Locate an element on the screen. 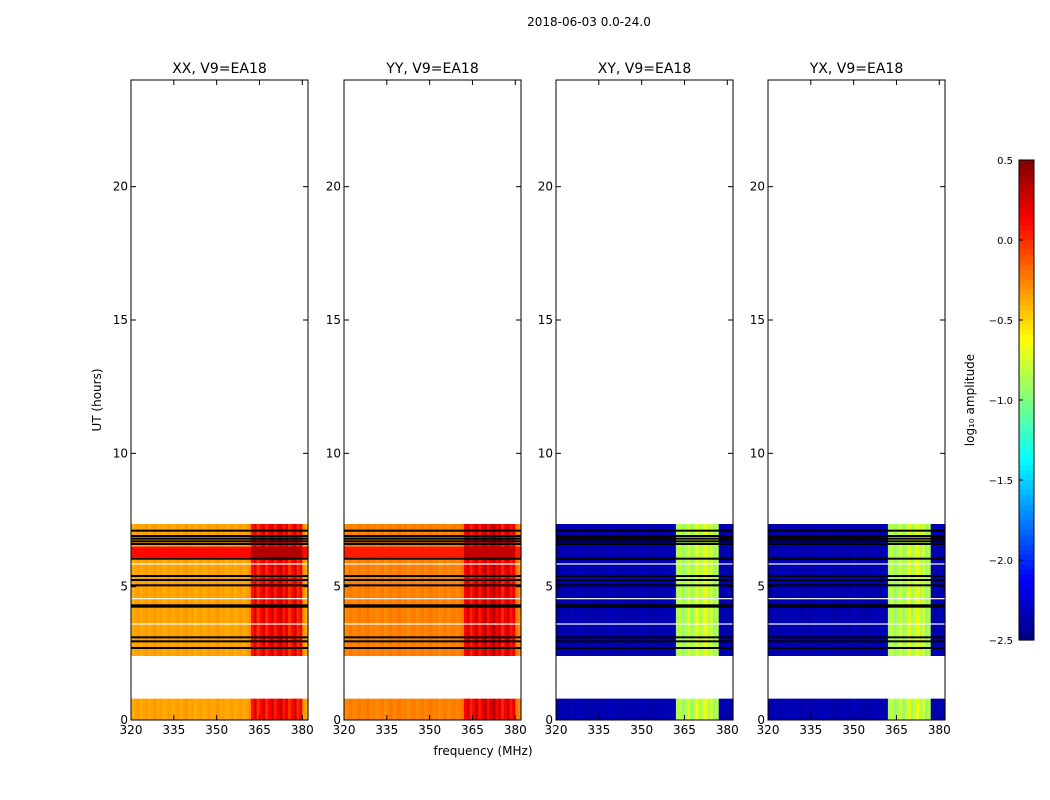 The height and width of the screenshot is (800, 1050). y-tick-label: 5 is located at coordinates (549, 587).